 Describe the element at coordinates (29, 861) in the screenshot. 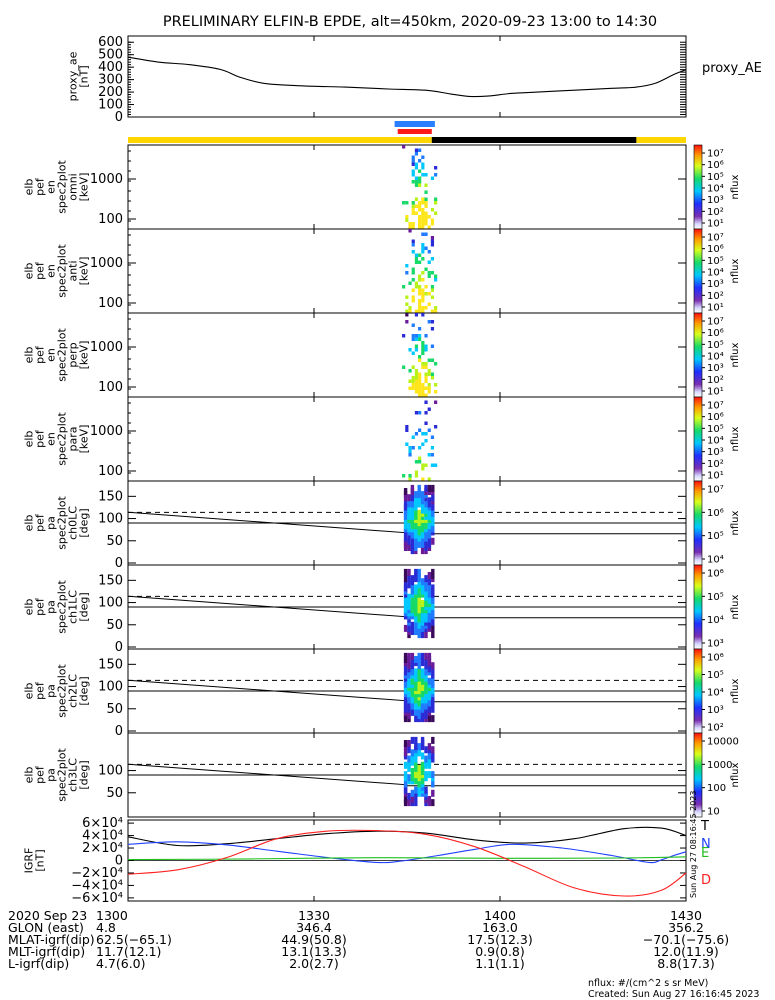

I see `igrf-ylabel-line: IGRF` at that location.